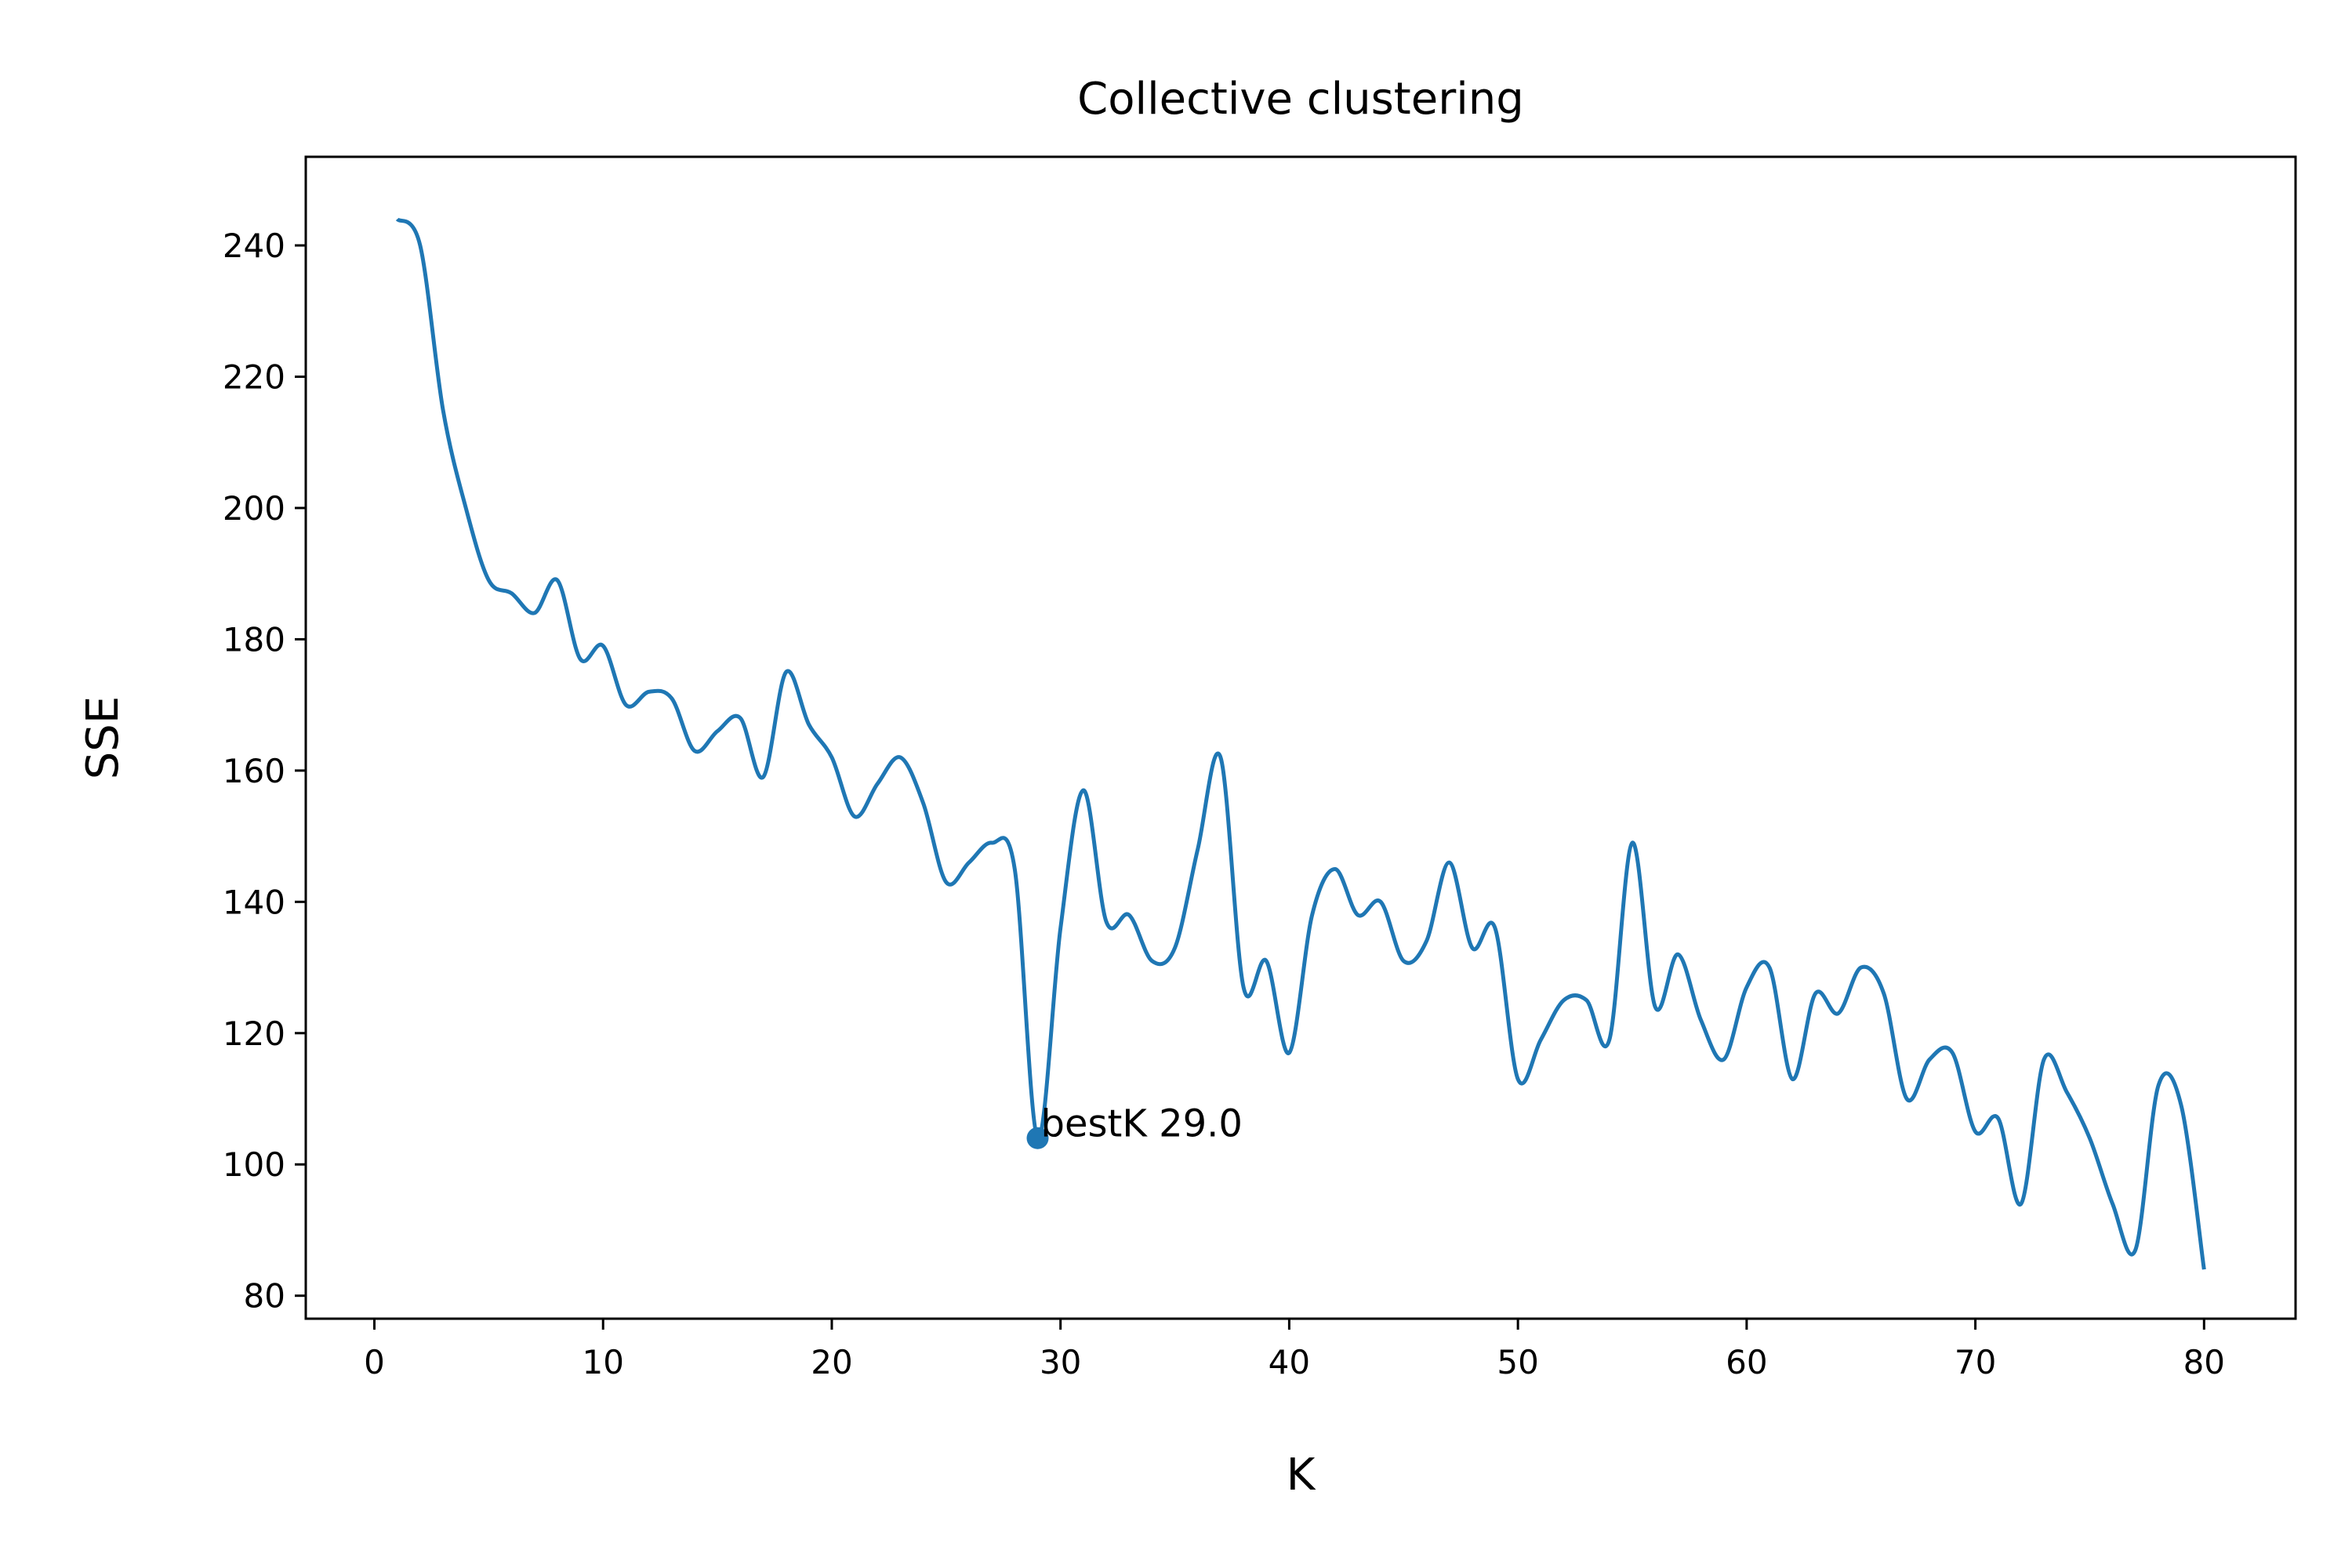 This screenshot has height=1568, width=2352. What do you see at coordinates (374, 1362) in the screenshot?
I see `x-tick-label: 0` at bounding box center [374, 1362].